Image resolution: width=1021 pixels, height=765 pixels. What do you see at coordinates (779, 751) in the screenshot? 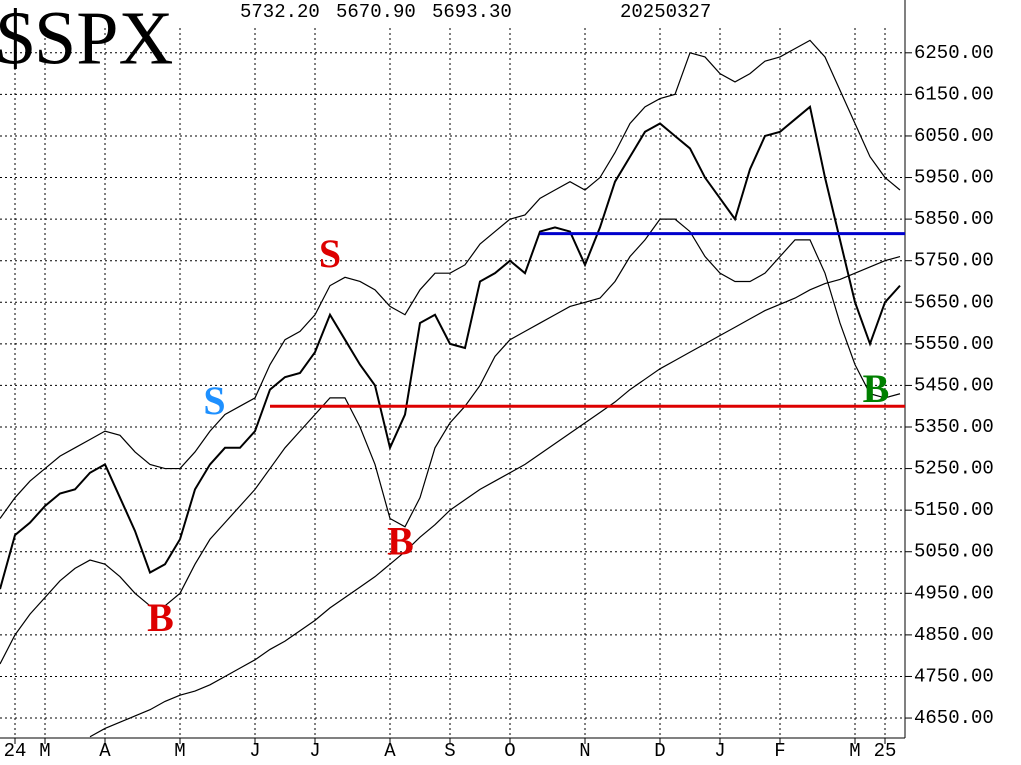
I see `x-tick-label: F` at bounding box center [779, 751].